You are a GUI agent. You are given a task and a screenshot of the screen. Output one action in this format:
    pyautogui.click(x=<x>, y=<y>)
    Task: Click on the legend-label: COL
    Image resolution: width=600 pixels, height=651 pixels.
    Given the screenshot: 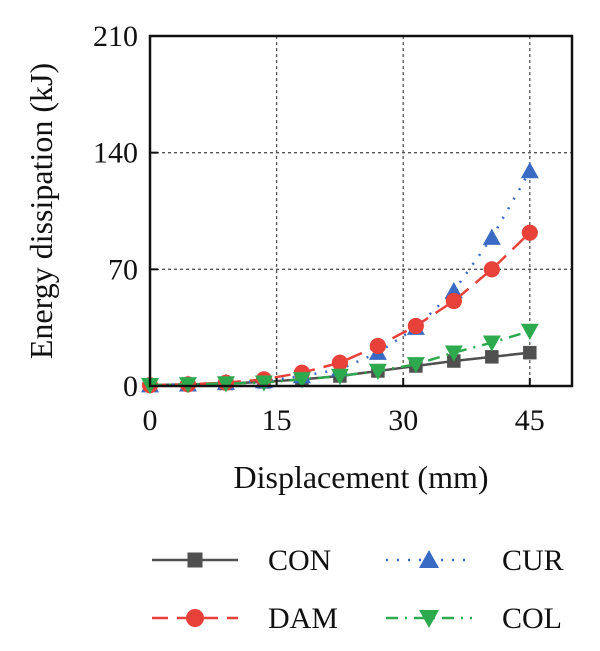 What is the action you would take?
    pyautogui.click(x=532, y=618)
    